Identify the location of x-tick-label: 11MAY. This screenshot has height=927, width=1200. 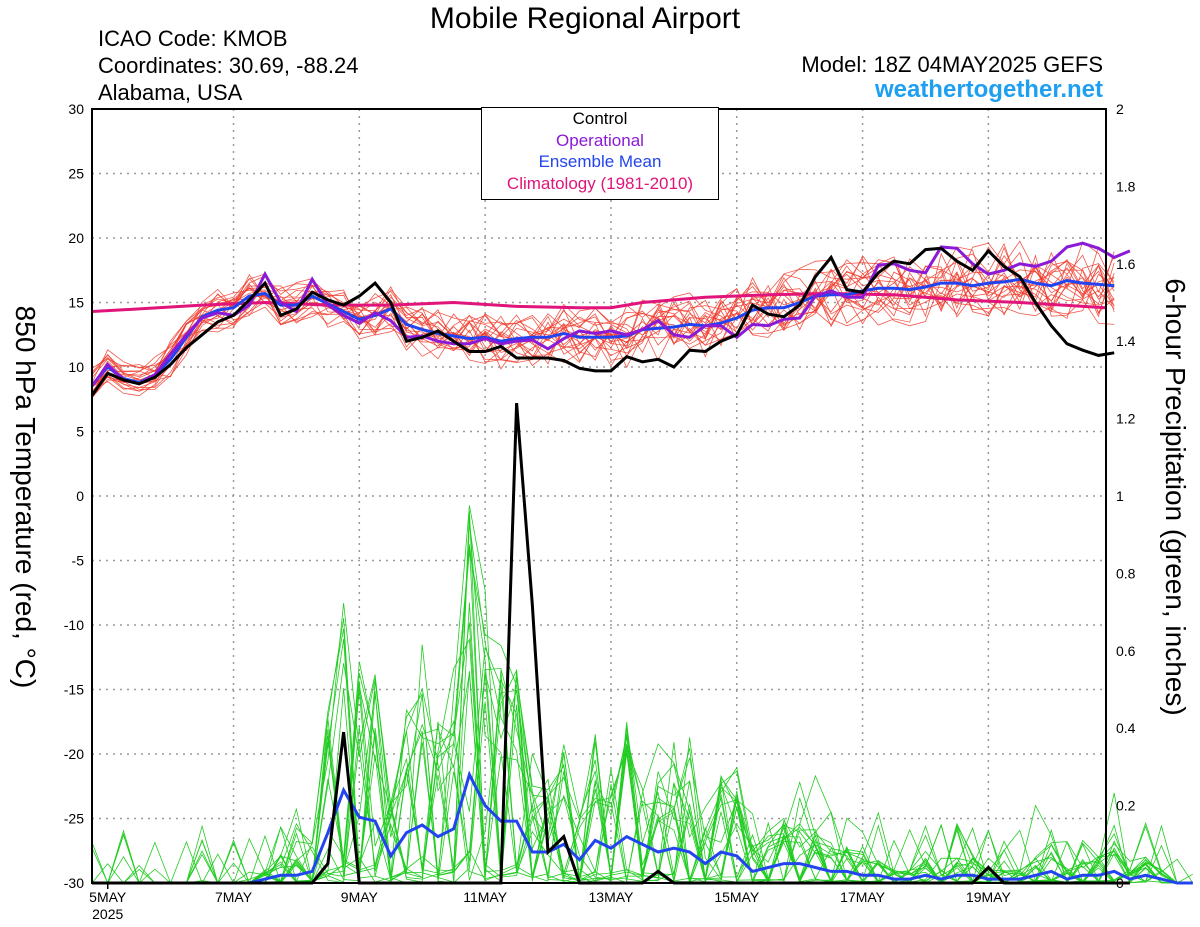
(485, 897).